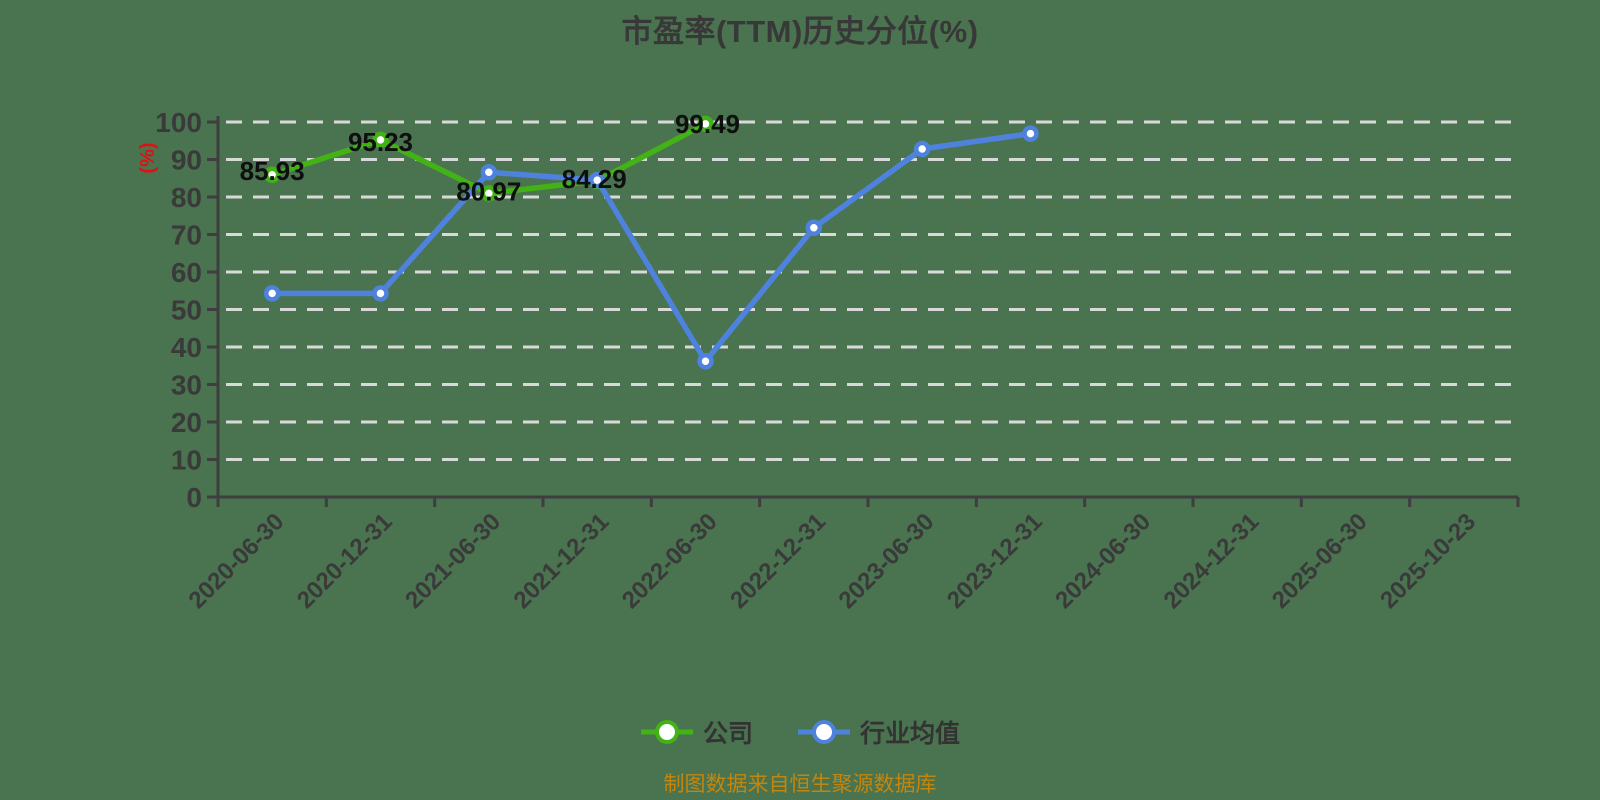  I want to click on x-tick-label: 2024-06-30, so click(1103, 561).